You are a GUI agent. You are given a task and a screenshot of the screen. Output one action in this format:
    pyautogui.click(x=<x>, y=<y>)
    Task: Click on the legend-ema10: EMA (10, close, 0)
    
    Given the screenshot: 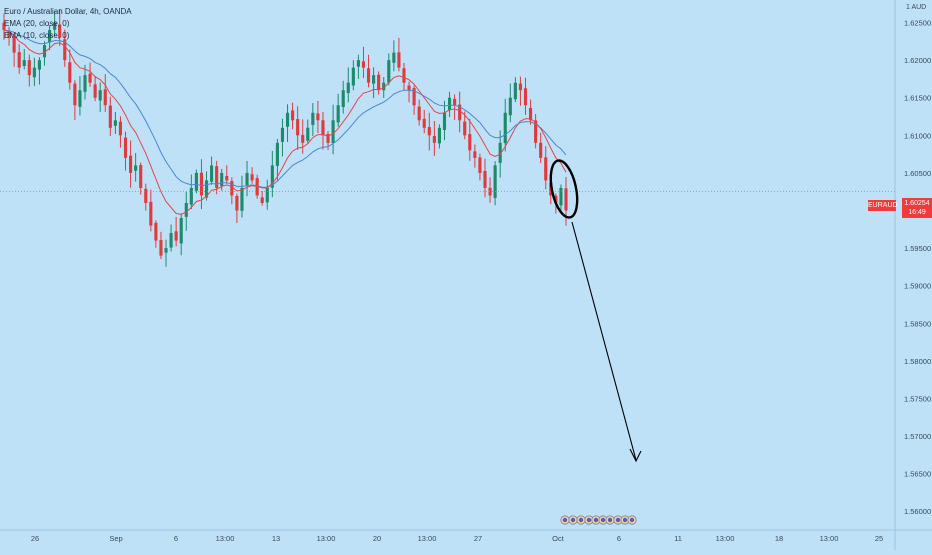 What is the action you would take?
    pyautogui.click(x=37, y=35)
    